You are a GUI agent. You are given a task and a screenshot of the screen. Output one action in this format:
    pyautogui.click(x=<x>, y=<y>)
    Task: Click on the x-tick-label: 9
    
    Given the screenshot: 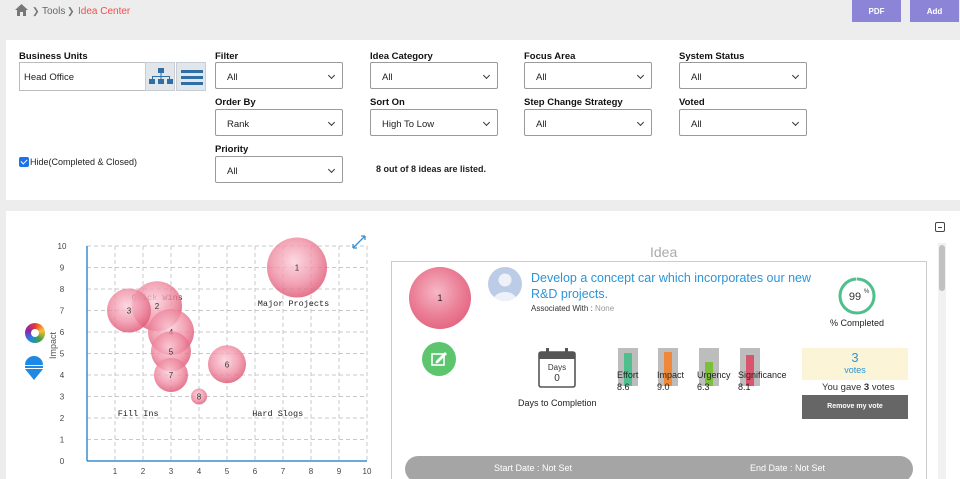 What is the action you would take?
    pyautogui.click(x=339, y=471)
    